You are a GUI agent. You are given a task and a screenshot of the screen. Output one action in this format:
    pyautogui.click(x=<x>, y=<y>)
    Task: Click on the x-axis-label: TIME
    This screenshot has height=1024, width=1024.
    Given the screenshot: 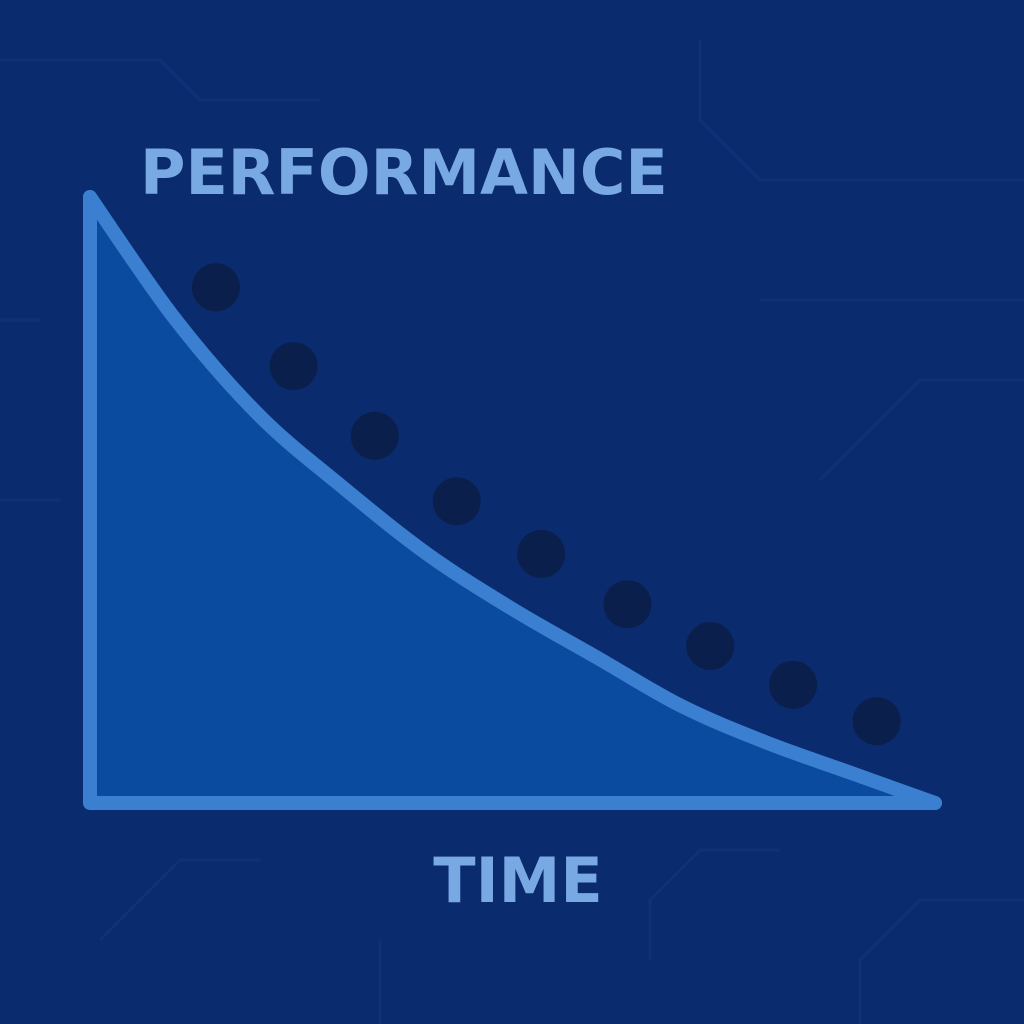 What is the action you would take?
    pyautogui.click(x=517, y=880)
    